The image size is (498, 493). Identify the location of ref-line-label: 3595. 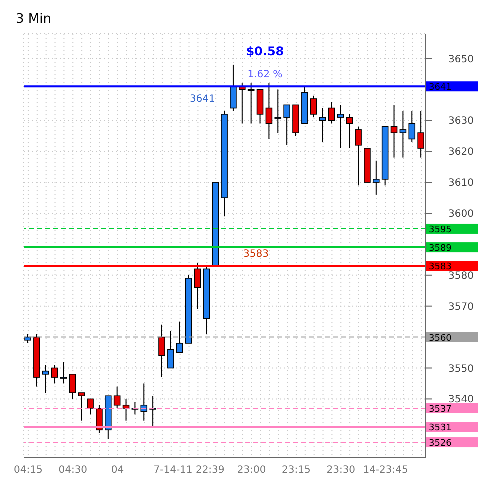
(440, 230).